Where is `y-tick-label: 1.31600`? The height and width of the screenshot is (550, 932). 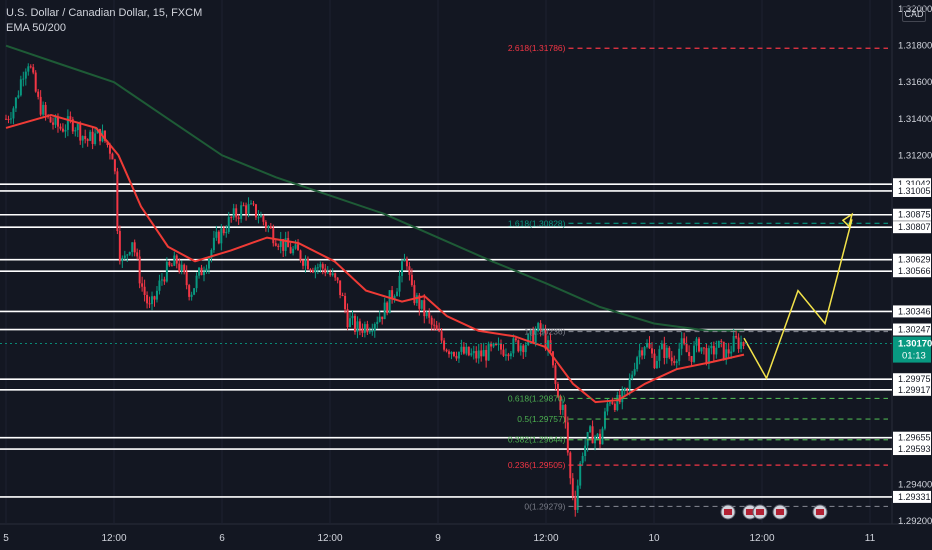 y-tick-label: 1.31600 is located at coordinates (915, 82).